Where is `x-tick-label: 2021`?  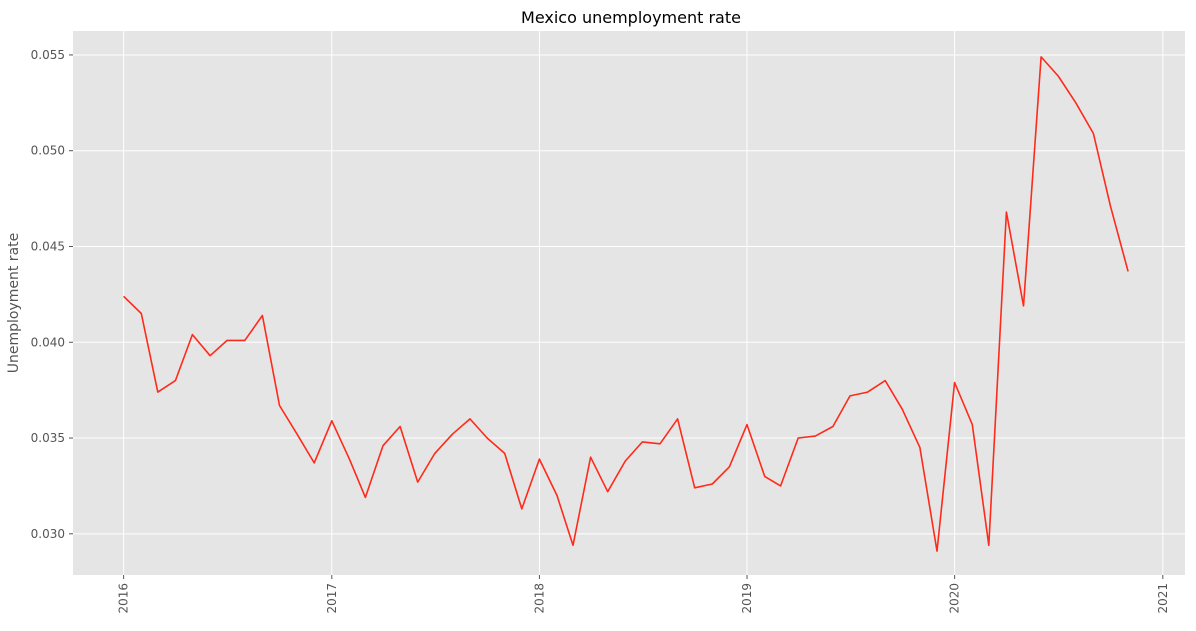 x-tick-label: 2021 is located at coordinates (1163, 598).